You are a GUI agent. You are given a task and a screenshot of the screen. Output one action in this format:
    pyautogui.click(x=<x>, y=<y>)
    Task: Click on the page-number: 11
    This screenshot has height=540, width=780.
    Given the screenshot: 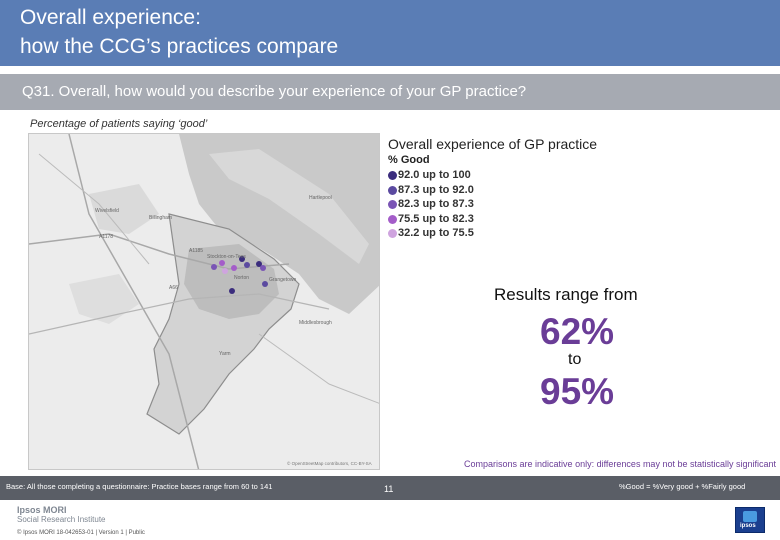 What is the action you would take?
    pyautogui.click(x=389, y=489)
    